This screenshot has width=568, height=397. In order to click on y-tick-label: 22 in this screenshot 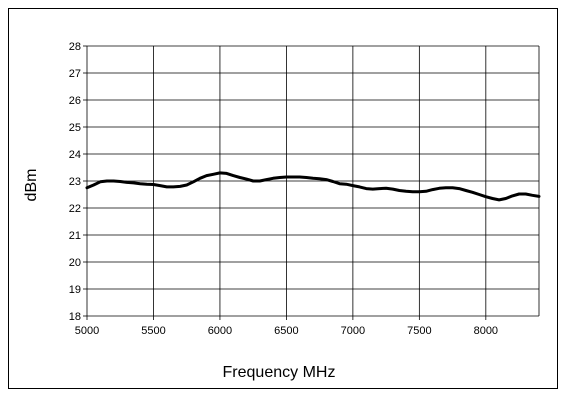, I will do `click(75, 209)`.